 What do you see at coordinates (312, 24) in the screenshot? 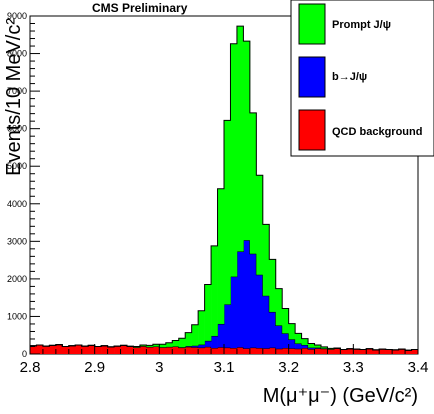
I see `legend-swatch-prompt` at bounding box center [312, 24].